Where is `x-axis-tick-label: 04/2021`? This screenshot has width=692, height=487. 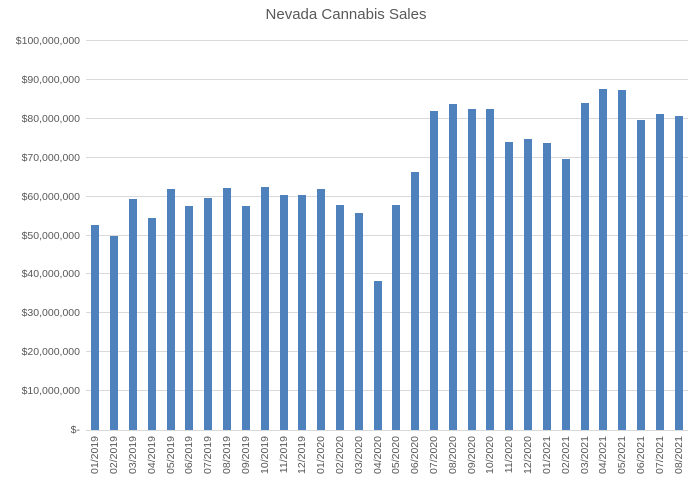 x-axis-tick-label: 04/2021 is located at coordinates (603, 455).